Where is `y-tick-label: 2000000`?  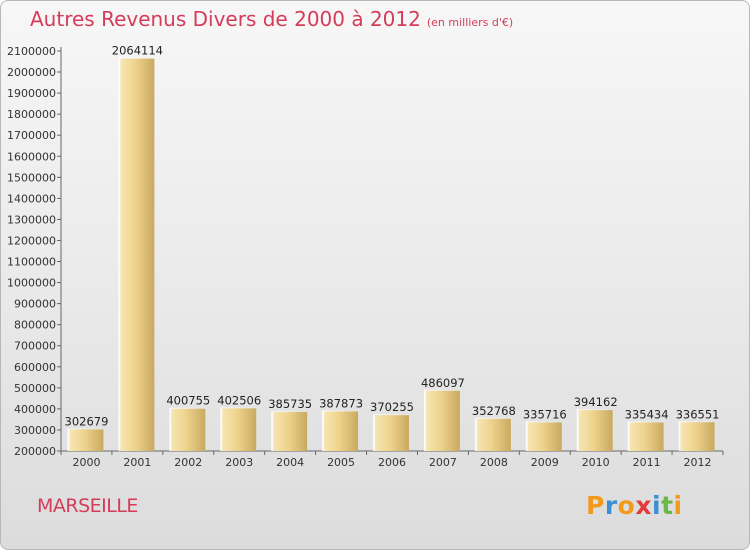 y-tick-label: 2000000 is located at coordinates (31, 72).